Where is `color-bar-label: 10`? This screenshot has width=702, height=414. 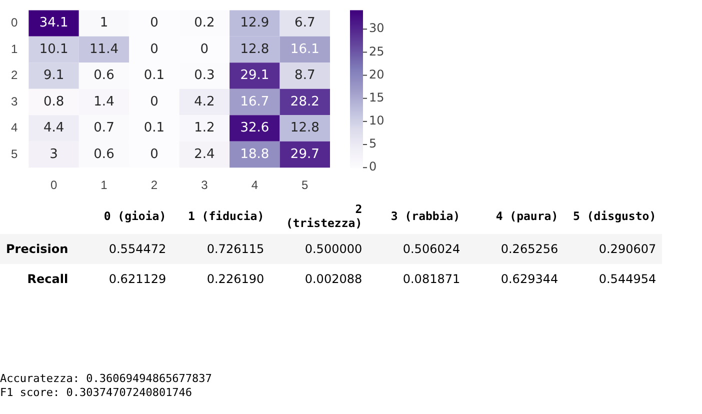
color-bar-label: 10 is located at coordinates (376, 121).